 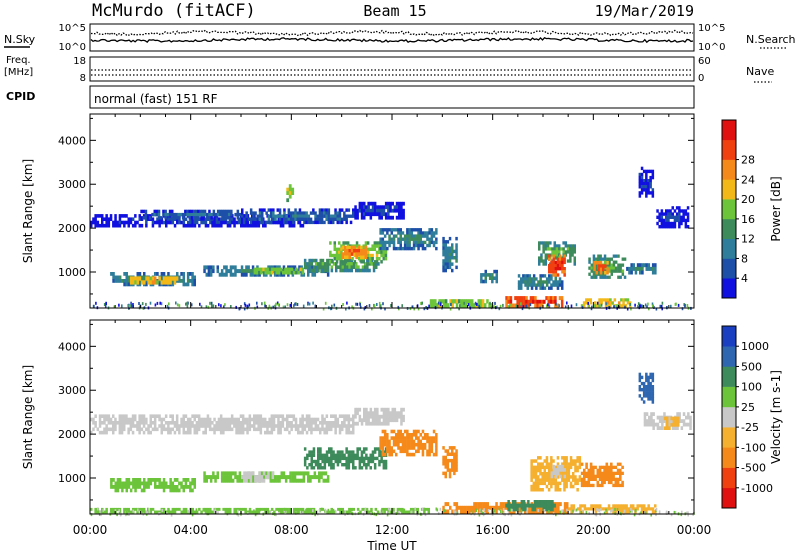 What do you see at coordinates (748, 179) in the screenshot?
I see `colorbar-tick-label: 24` at bounding box center [748, 179].